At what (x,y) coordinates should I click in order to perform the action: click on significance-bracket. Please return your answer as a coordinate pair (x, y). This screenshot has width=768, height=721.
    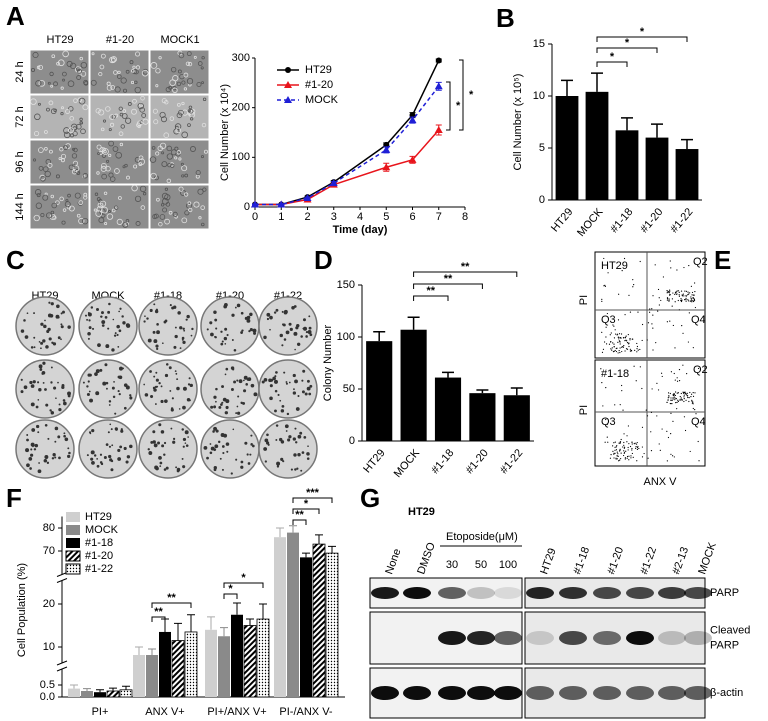
    Looking at the image, I should click on (448, 286).